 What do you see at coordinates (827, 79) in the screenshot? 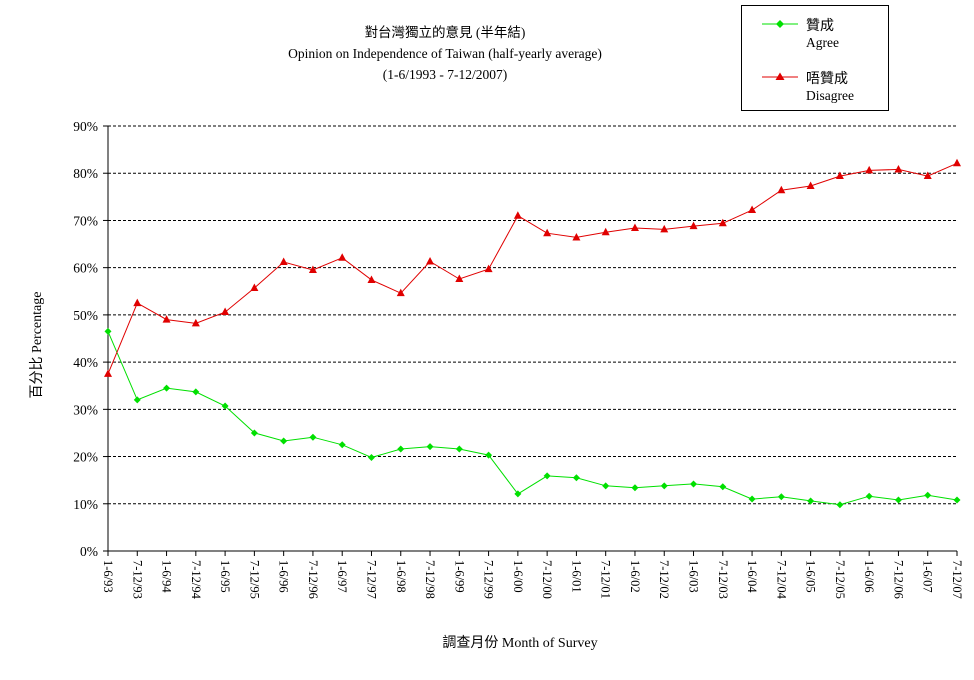
I see `legend-label-disagree-zh: 唔贊成` at bounding box center [827, 79].